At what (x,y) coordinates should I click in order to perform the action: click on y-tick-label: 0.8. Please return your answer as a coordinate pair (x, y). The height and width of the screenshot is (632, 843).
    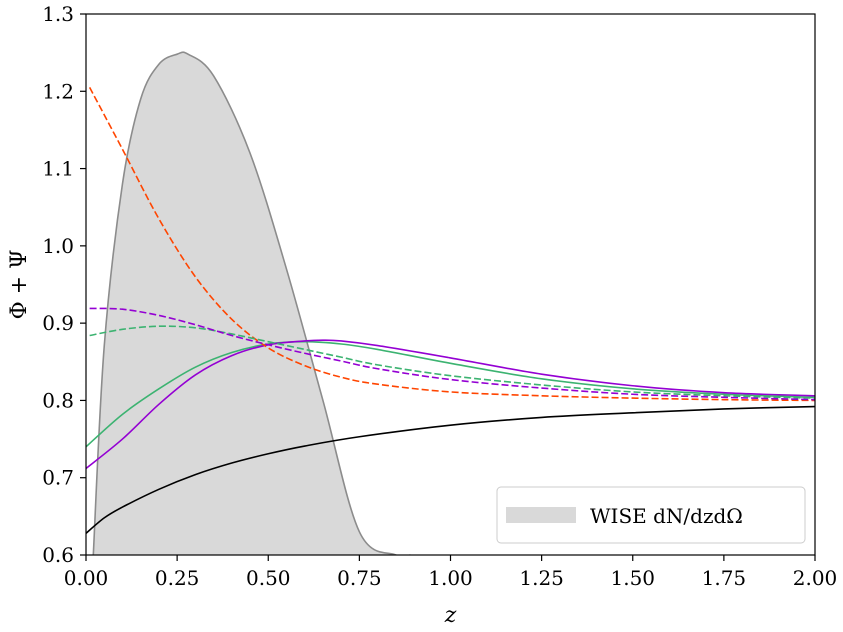
    Looking at the image, I should click on (58, 400).